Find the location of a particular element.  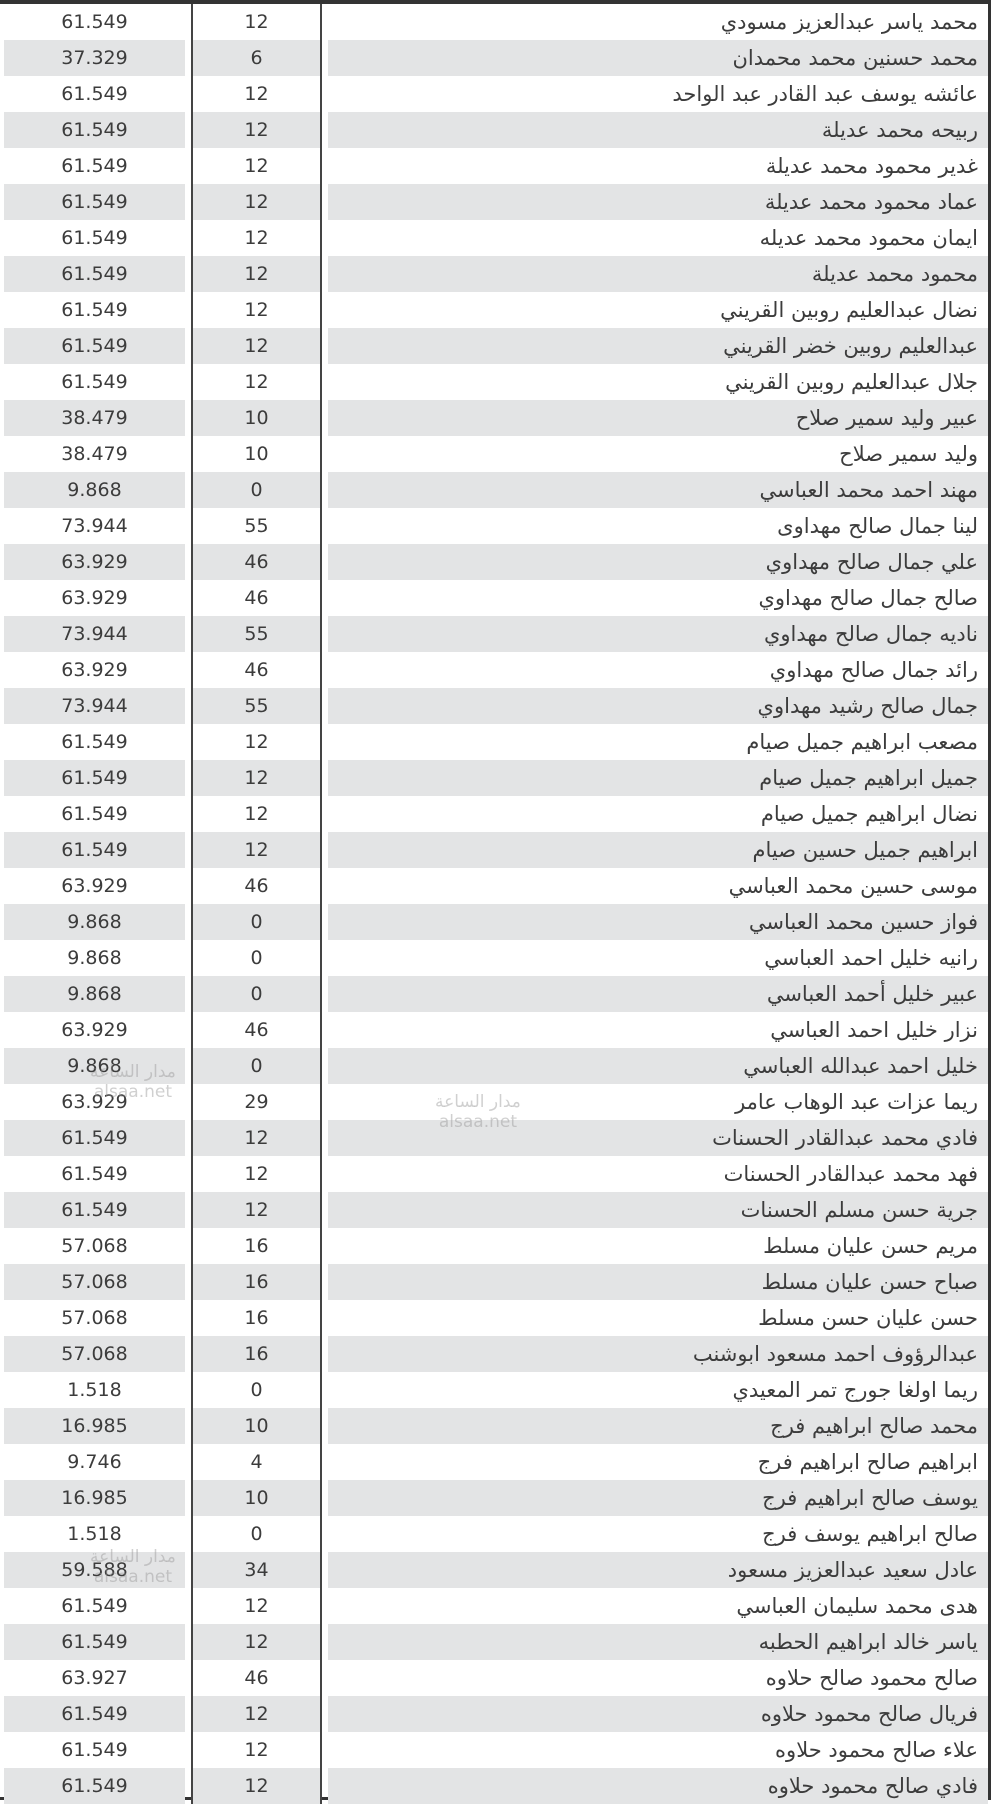

table-row: 61.549 12 عبدالعليم روبين خضر القريني is located at coordinates (496, 346).